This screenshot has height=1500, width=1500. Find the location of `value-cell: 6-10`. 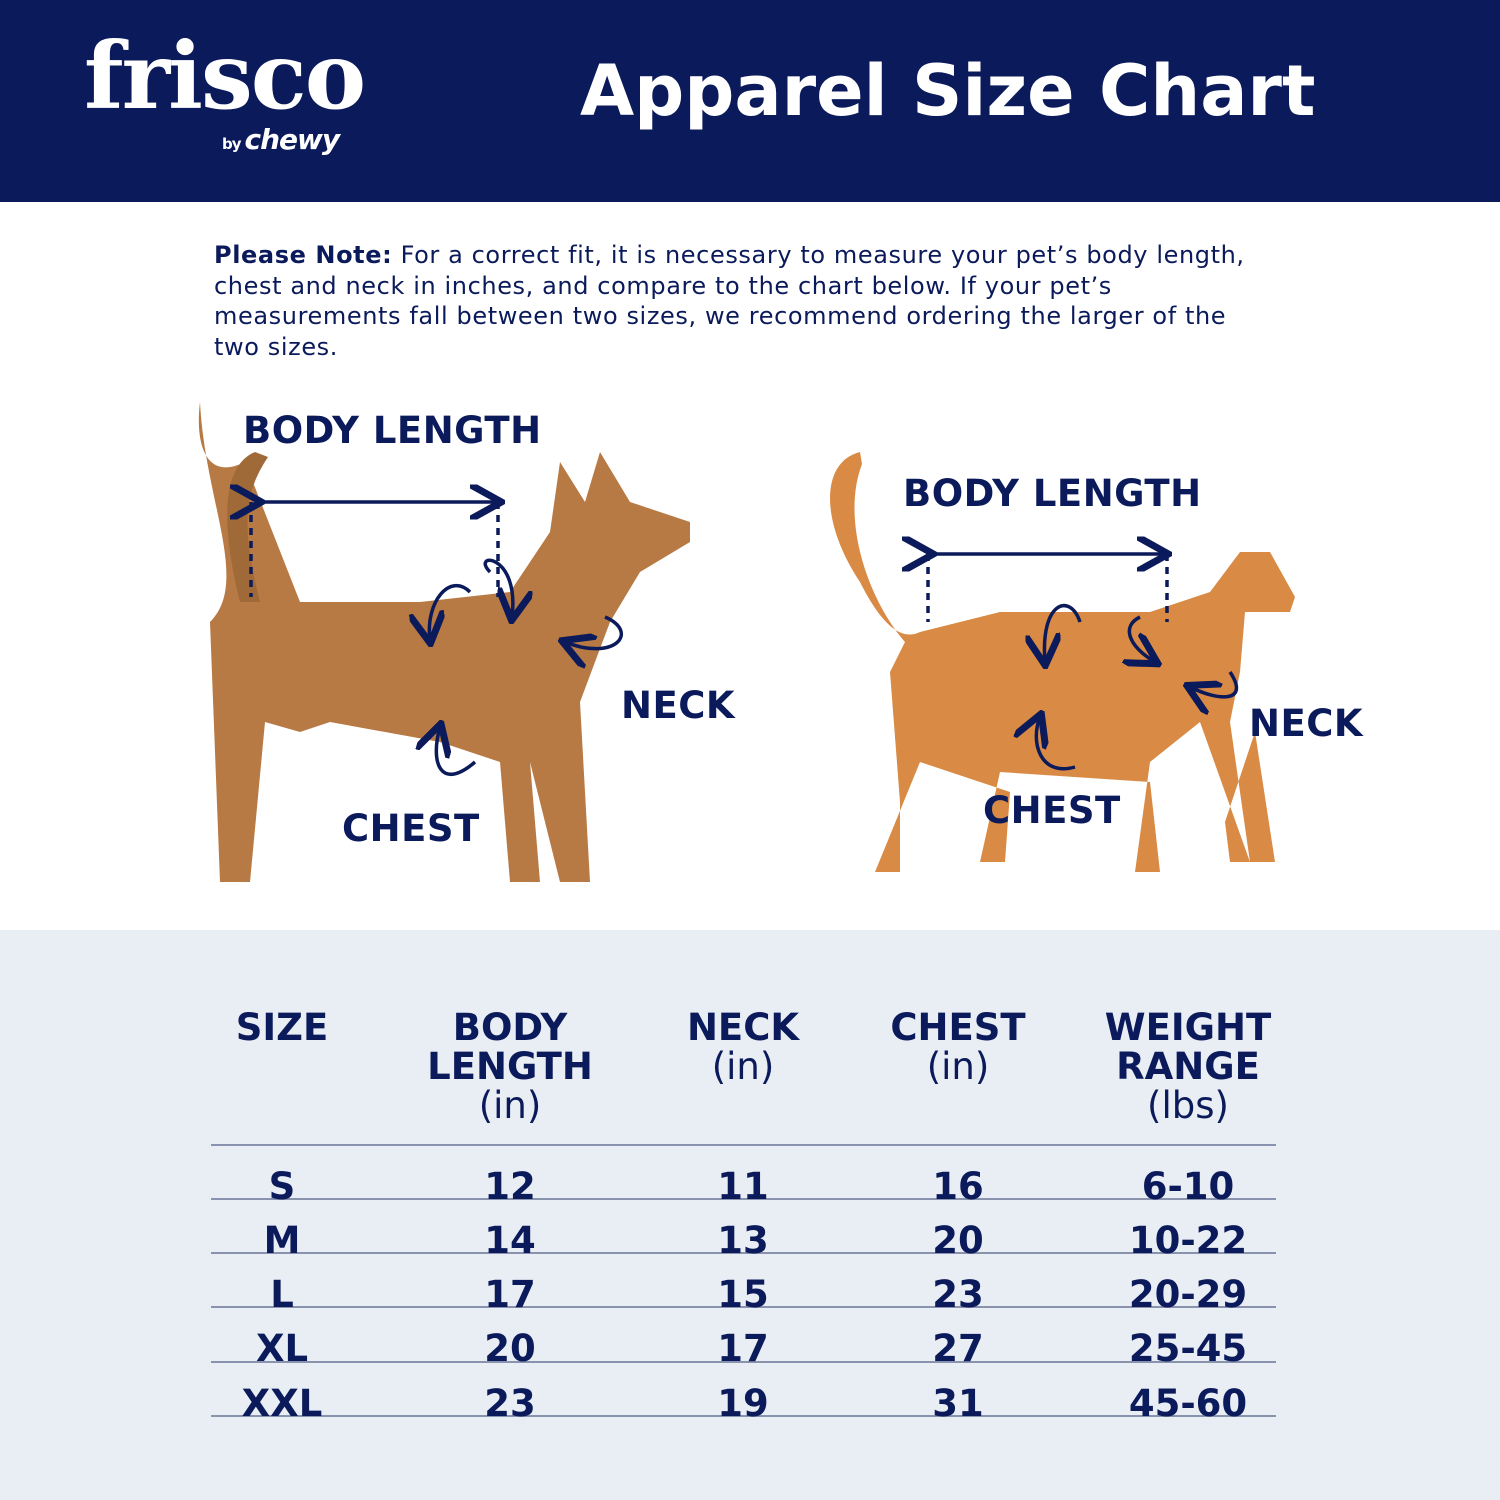

value-cell: 6-10 is located at coordinates (1188, 1186).